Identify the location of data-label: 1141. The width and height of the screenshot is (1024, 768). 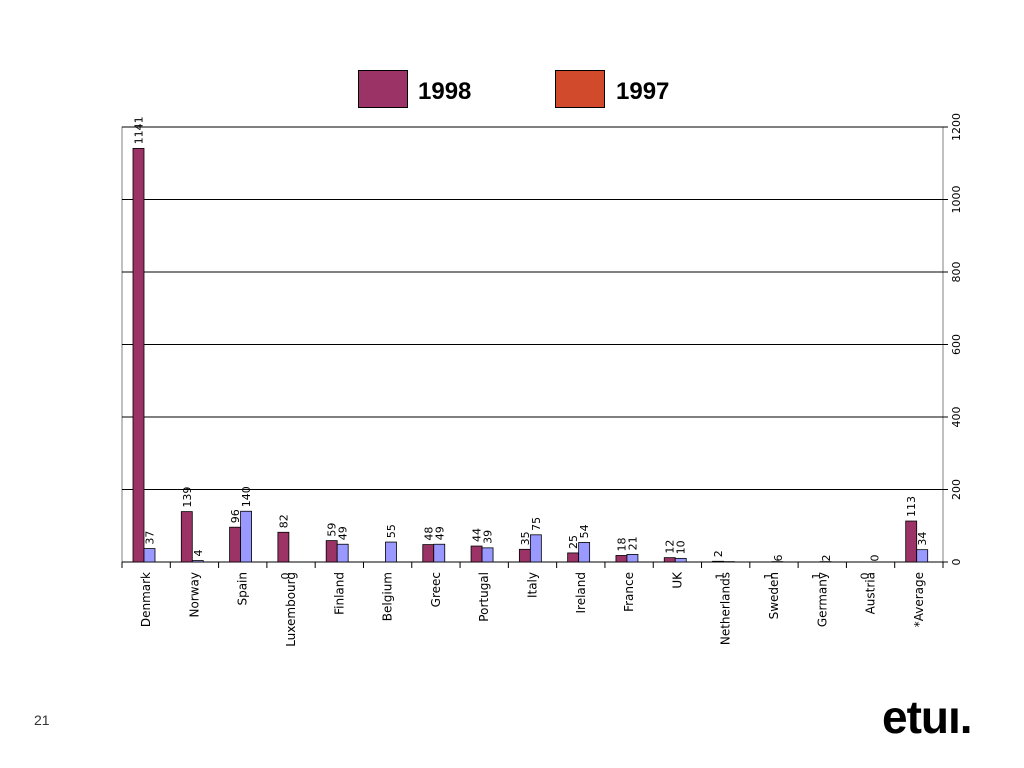
(139, 130).